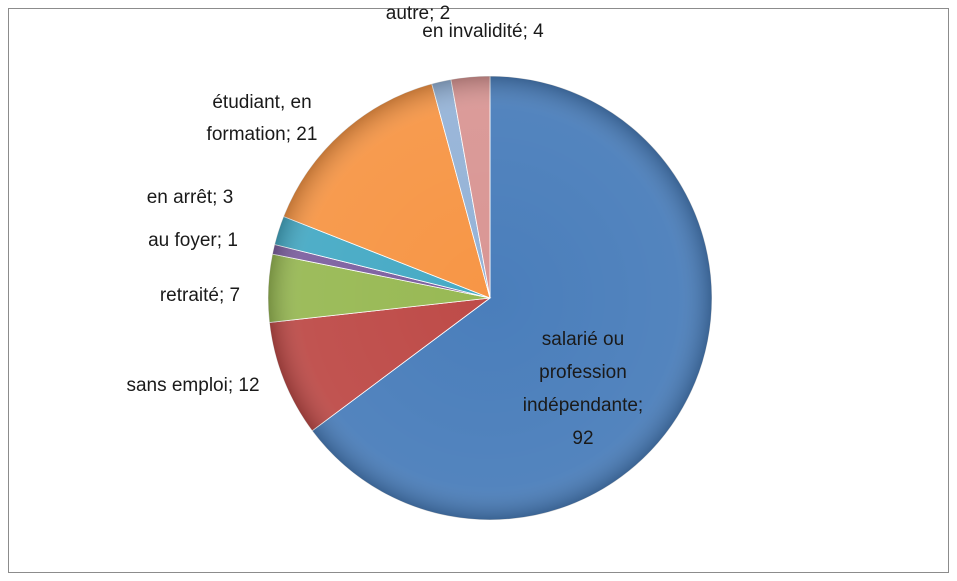 This screenshot has width=957, height=581. What do you see at coordinates (583, 389) in the screenshot?
I see `data-label: salarié ou profession indépendante; 92` at bounding box center [583, 389].